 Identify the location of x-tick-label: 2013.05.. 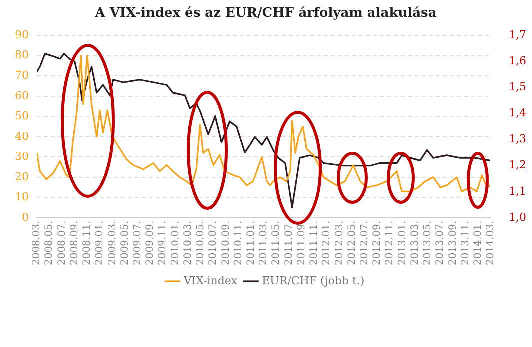
(428, 243).